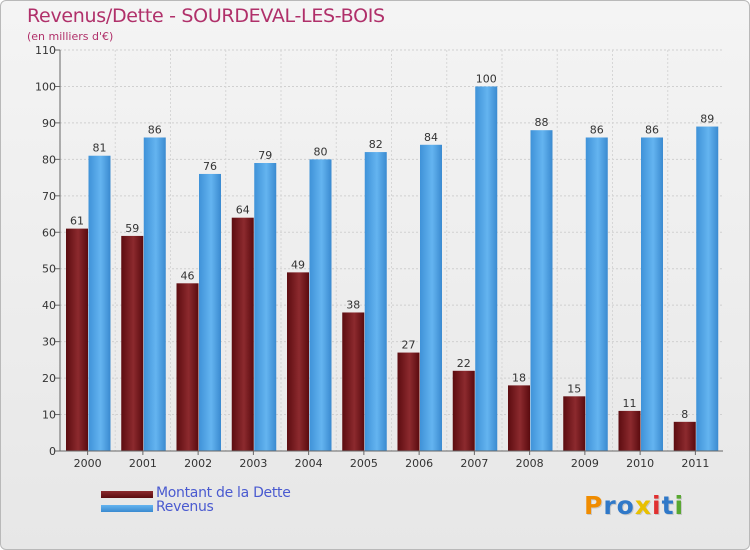 The width and height of the screenshot is (750, 550). Describe the element at coordinates (49, 305) in the screenshot. I see `y-tick-label: 40` at that location.